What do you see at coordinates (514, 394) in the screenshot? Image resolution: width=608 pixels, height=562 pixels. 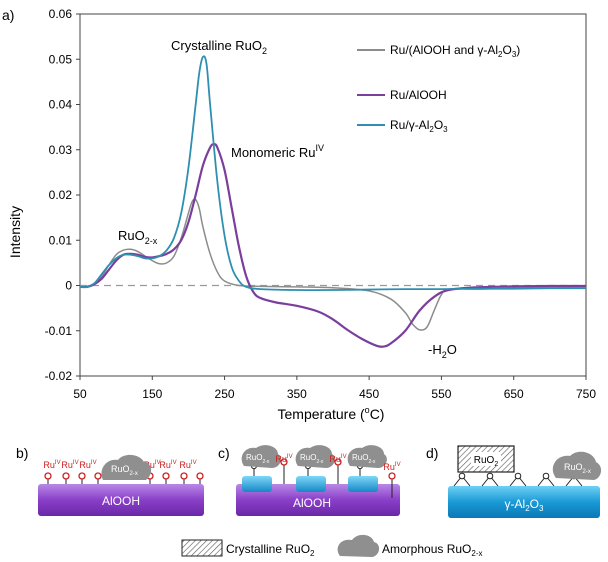 I see `x-tick-label: 650` at bounding box center [514, 394].